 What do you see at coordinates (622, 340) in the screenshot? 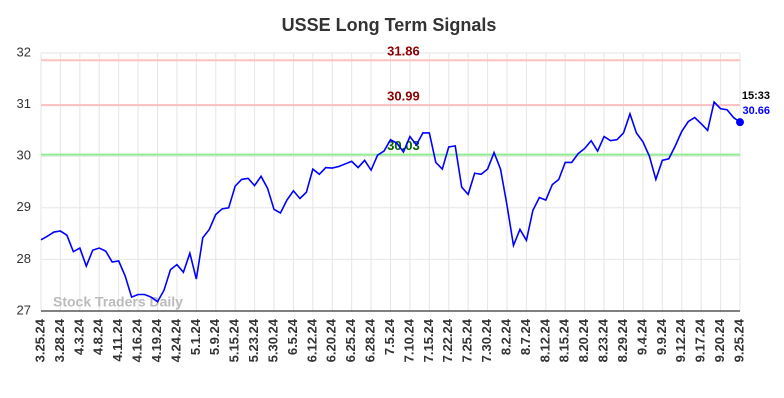
I see `x-tick-label: 8.29.24` at bounding box center [622, 340].